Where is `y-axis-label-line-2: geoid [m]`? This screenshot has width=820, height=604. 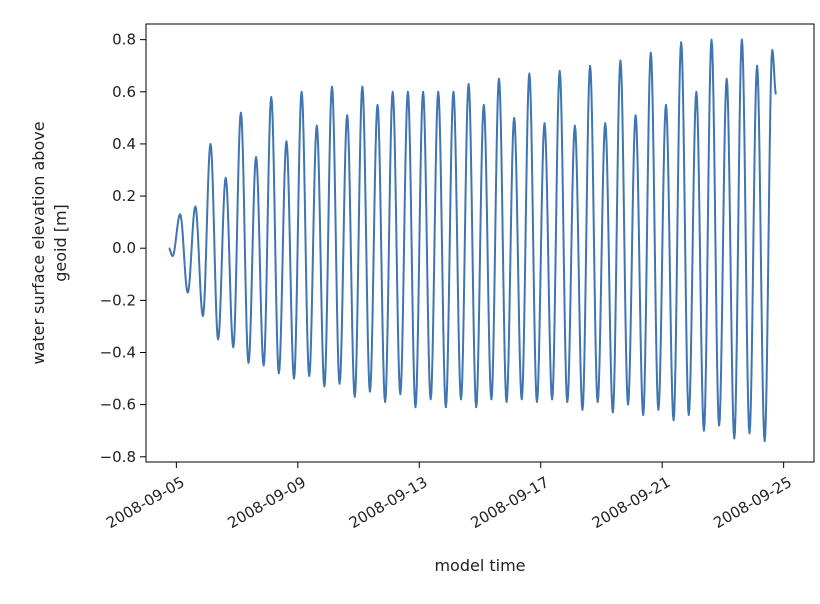
y-axis-label-line-2: geoid [m] is located at coordinates (60, 243).